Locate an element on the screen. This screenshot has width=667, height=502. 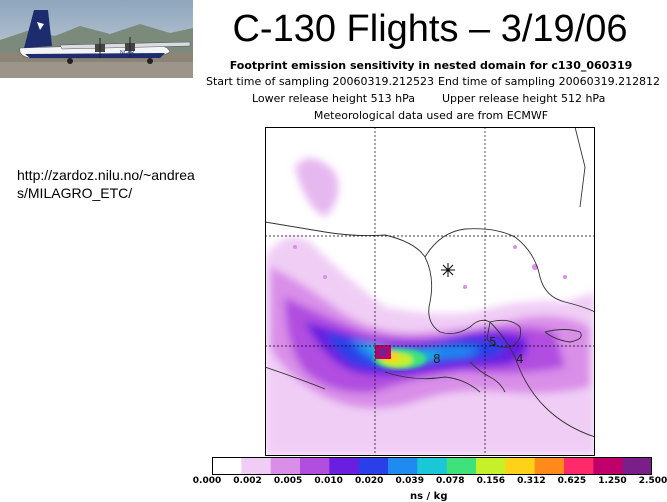
svg-text: NCAR is located at coordinates (127, 53).